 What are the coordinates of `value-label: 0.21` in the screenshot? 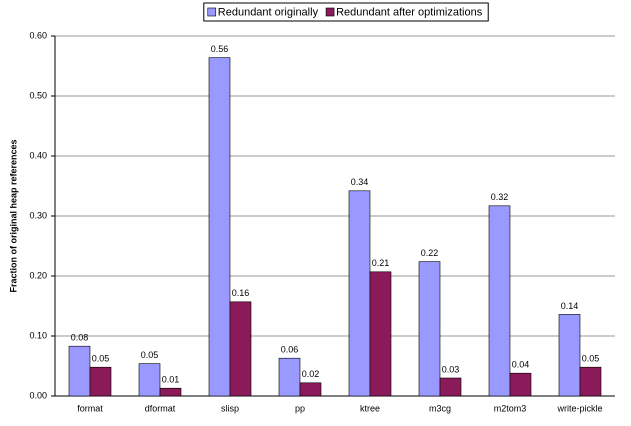 It's located at (381, 263).